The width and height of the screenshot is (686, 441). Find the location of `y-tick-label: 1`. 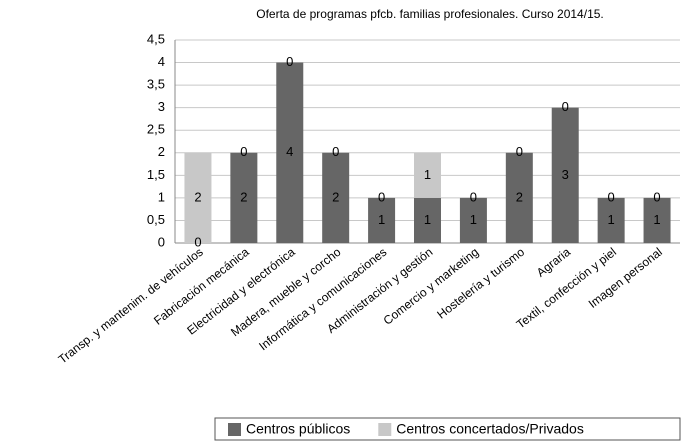

y-tick-label: 1 is located at coordinates (161, 196).